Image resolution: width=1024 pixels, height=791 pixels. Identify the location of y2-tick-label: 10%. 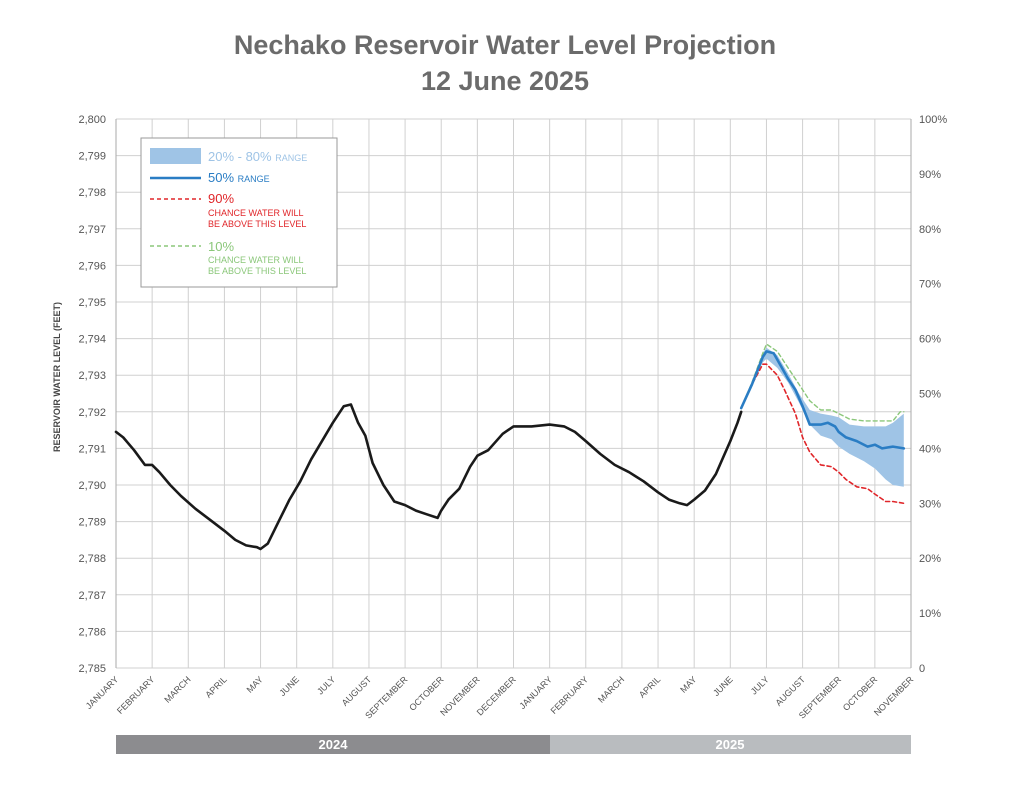
(930, 614).